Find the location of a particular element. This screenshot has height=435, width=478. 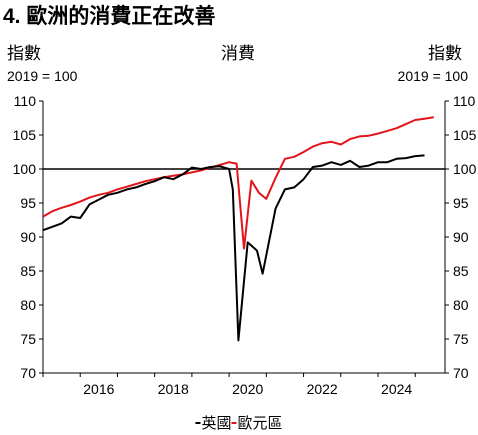

y-tick-label-left: 75 is located at coordinates (28, 339).